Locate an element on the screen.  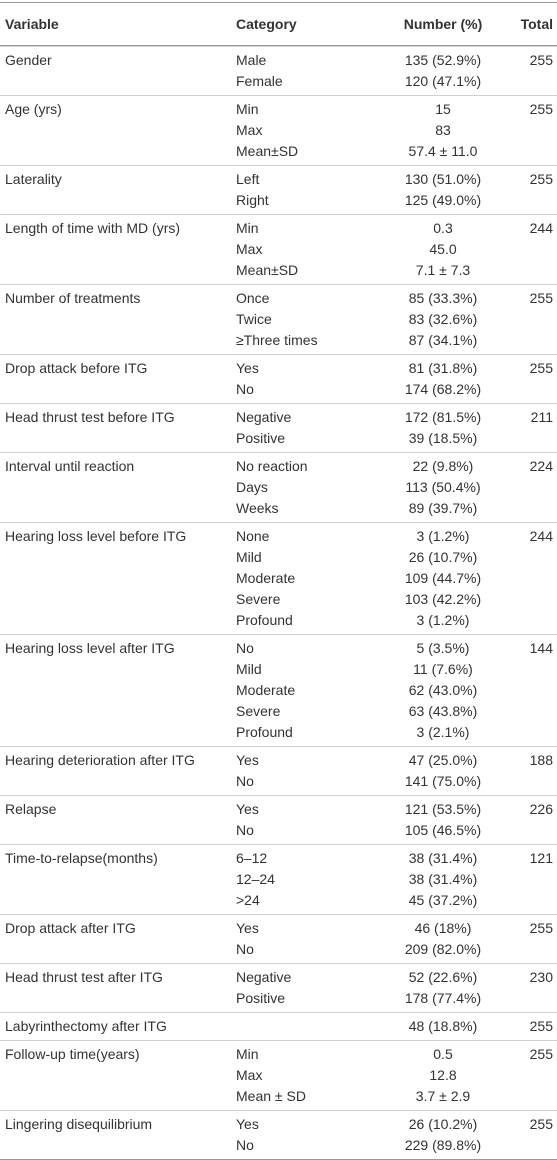
number-cell: 81 (31.8%) is located at coordinates (443, 368).